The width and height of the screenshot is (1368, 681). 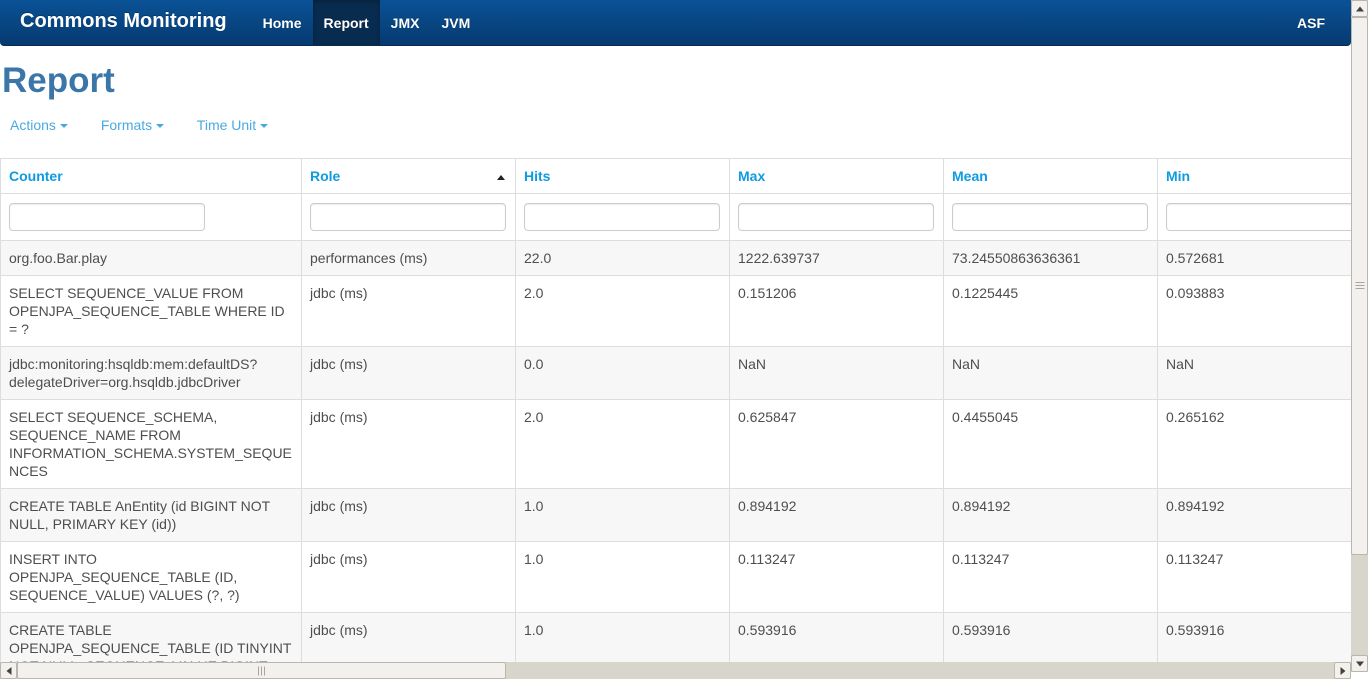 I want to click on filter-input-mean, so click(x=1050, y=217).